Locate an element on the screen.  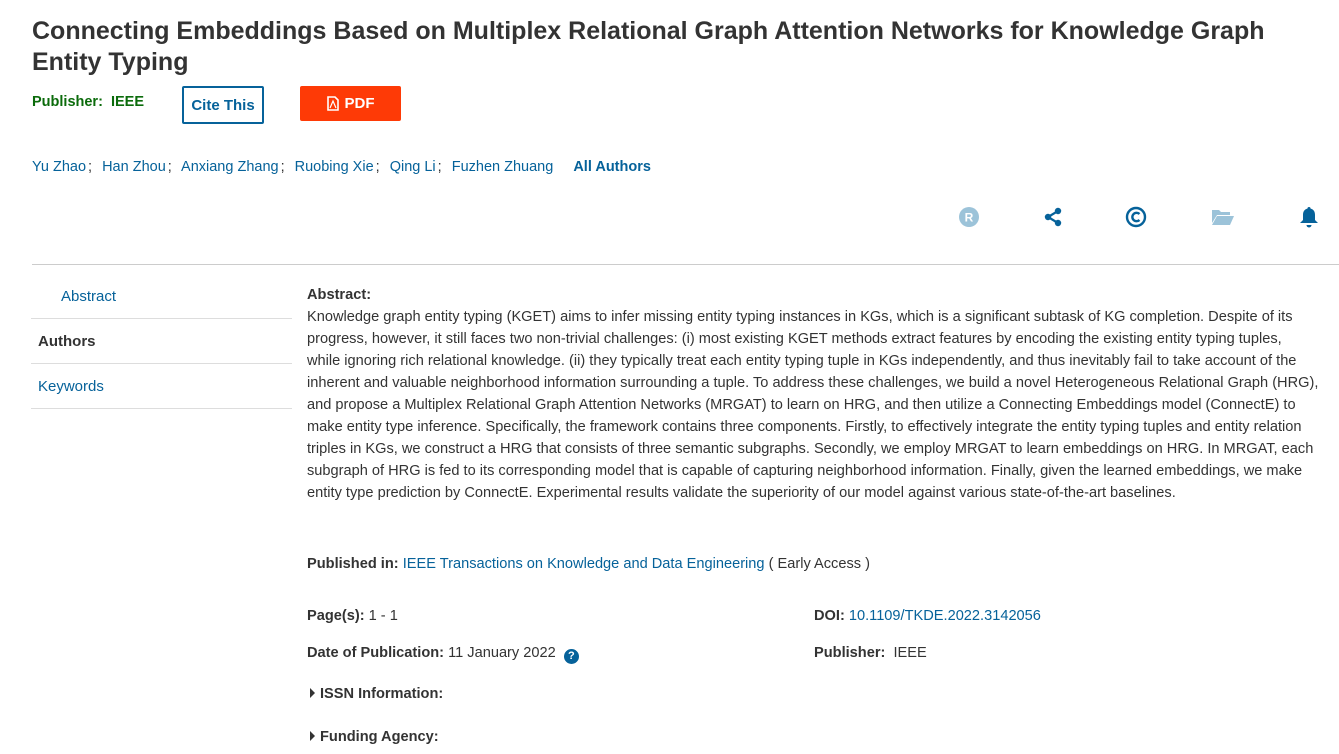
issn-label: ISSN Information: is located at coordinates (382, 694).